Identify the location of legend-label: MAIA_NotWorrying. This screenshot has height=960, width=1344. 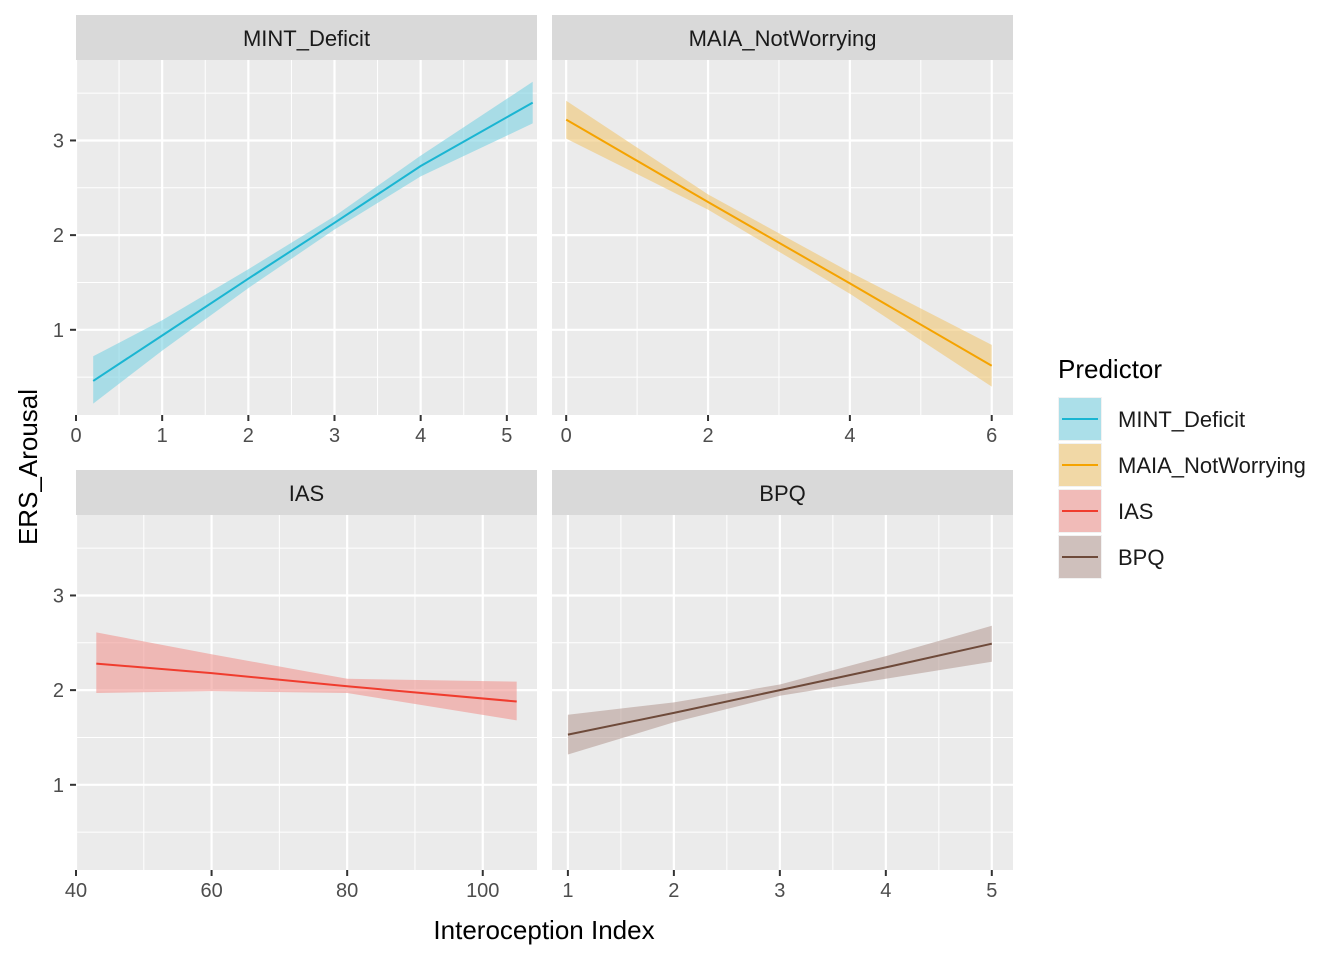
(1212, 465).